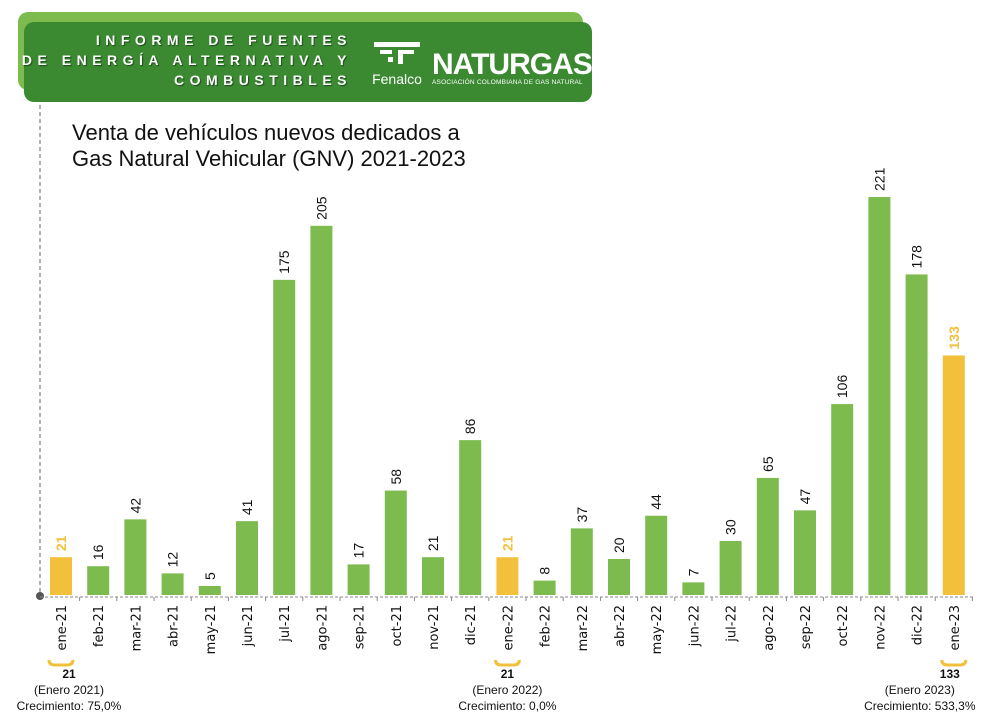  What do you see at coordinates (434, 627) in the screenshot?
I see `tick-label-nov-21: nov-21` at bounding box center [434, 627].